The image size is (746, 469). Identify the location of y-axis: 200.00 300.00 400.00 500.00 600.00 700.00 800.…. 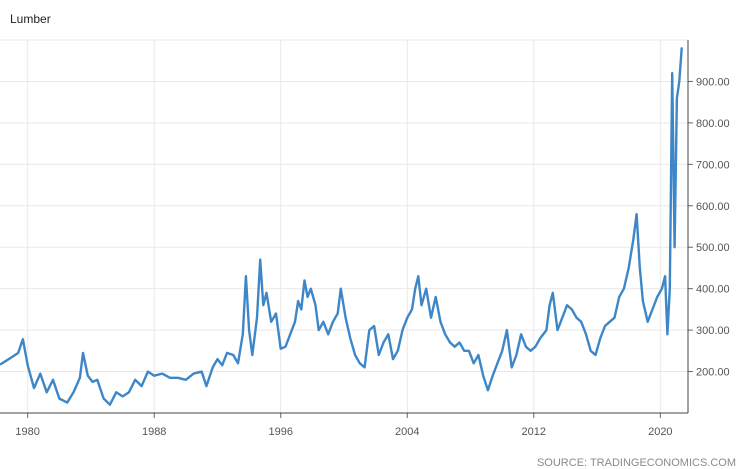
(708, 226).